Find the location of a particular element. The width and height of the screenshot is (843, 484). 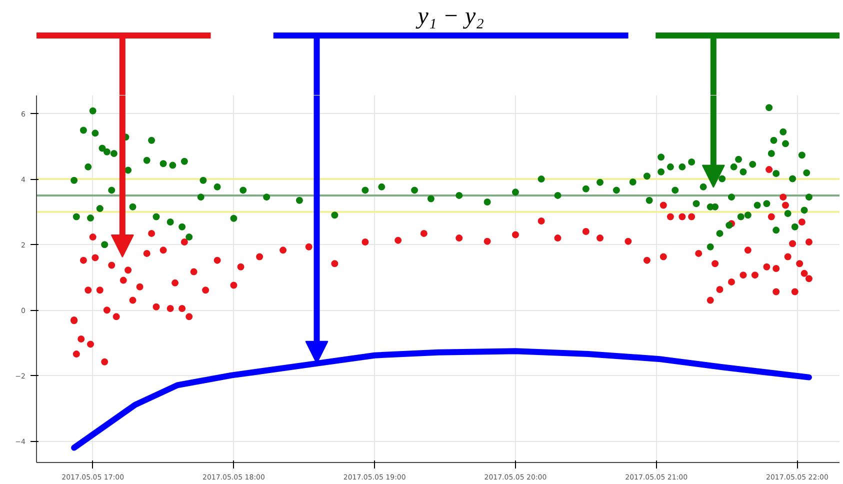

text: y₁ − y₂ is located at coordinates (450, 17).